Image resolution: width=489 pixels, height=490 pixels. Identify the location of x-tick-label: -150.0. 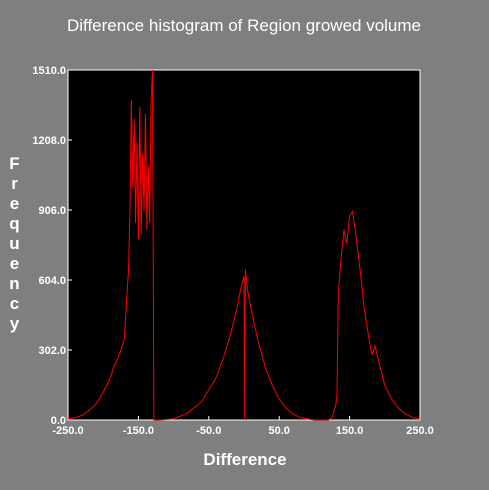
(138, 431).